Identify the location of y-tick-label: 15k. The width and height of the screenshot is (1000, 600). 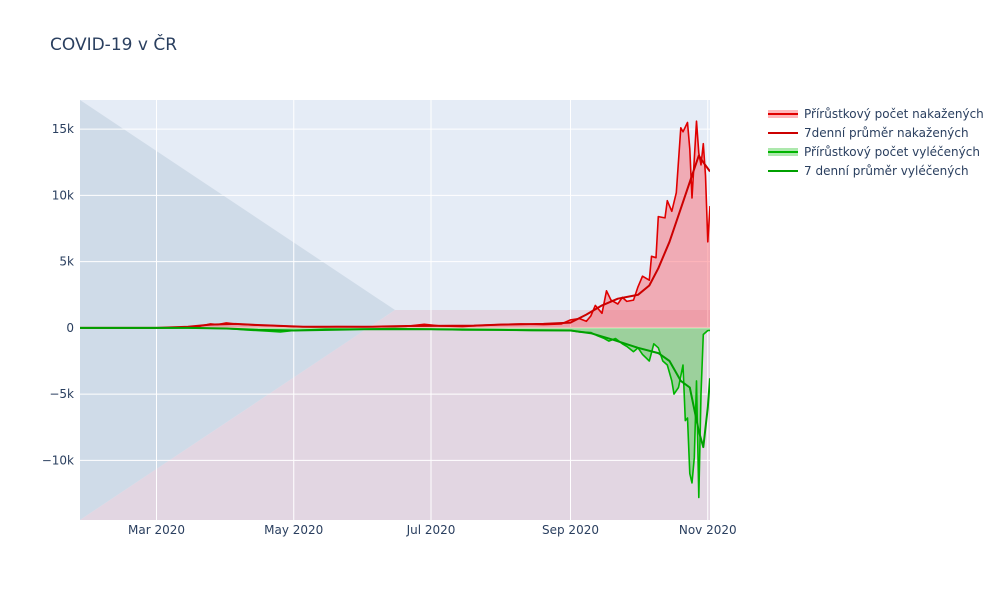
(63, 129).